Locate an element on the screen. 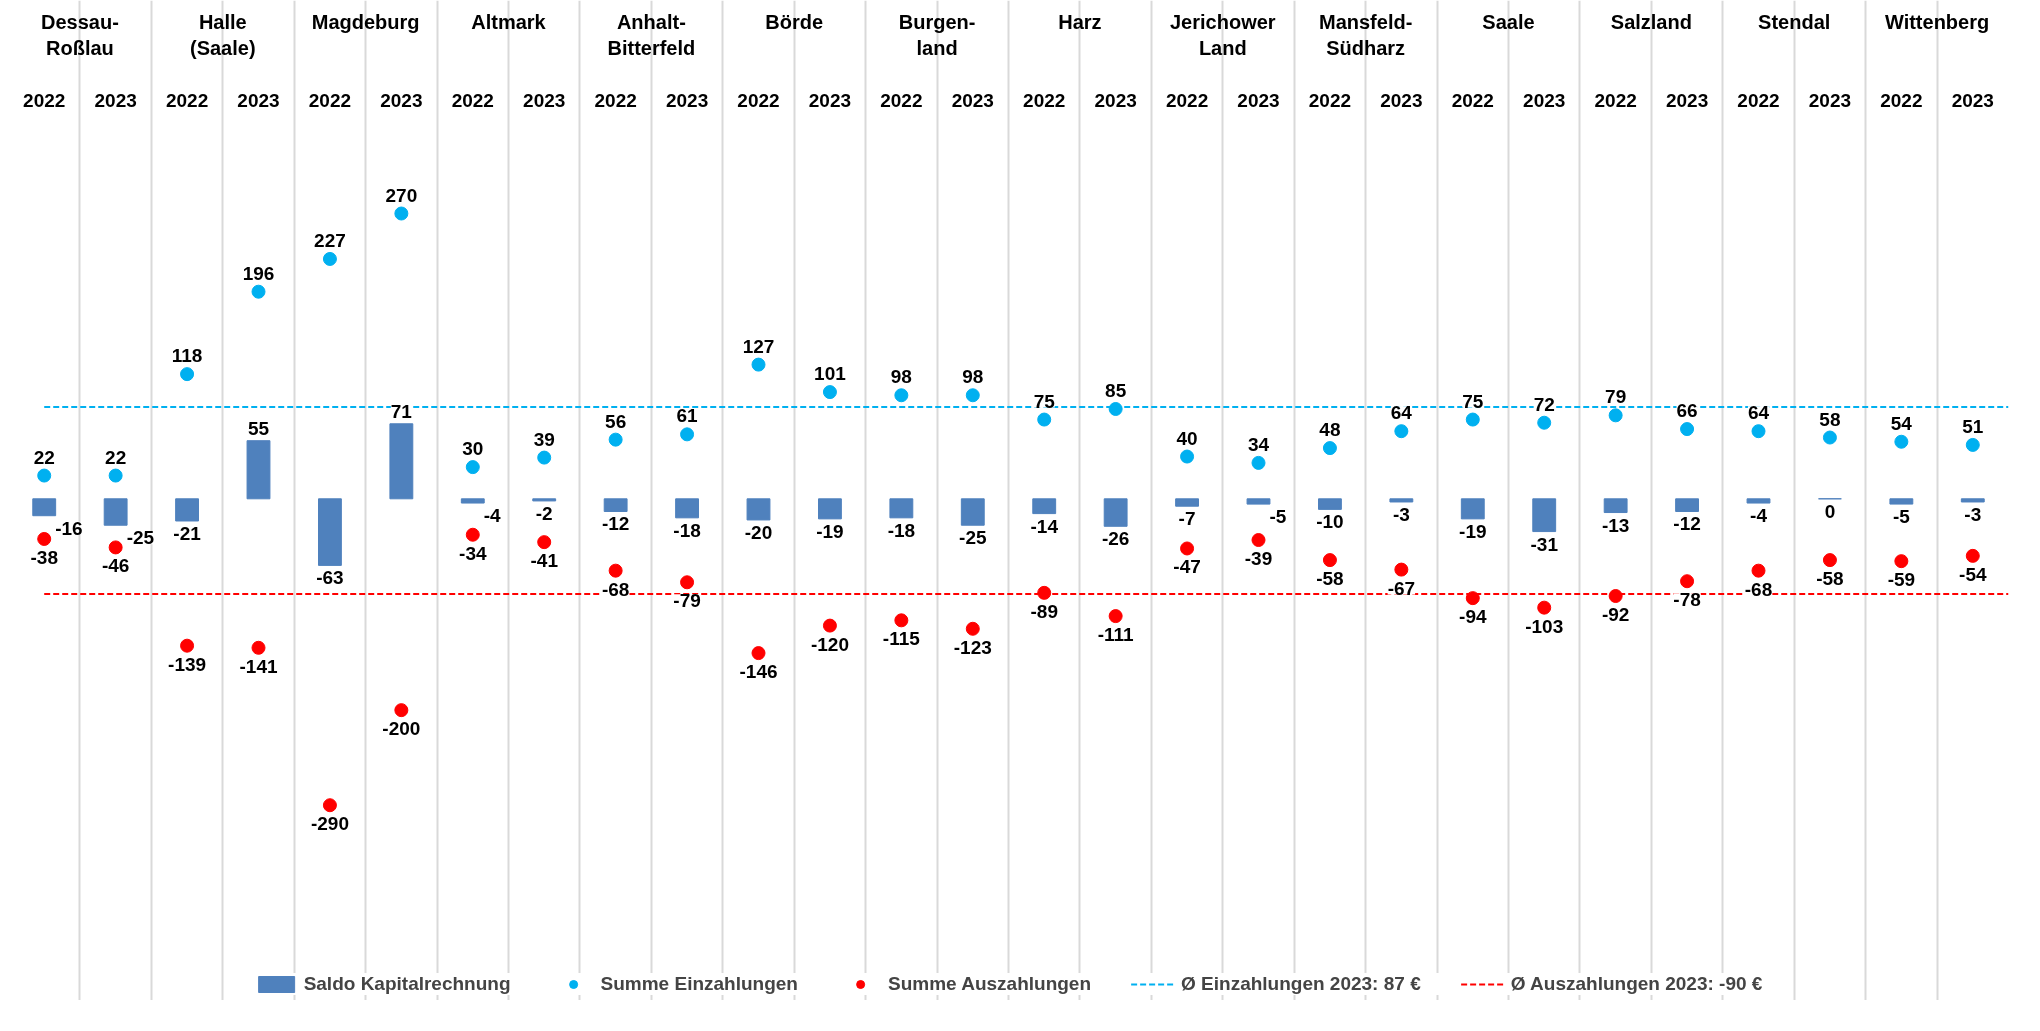  data-label: -5 is located at coordinates (1901, 517).